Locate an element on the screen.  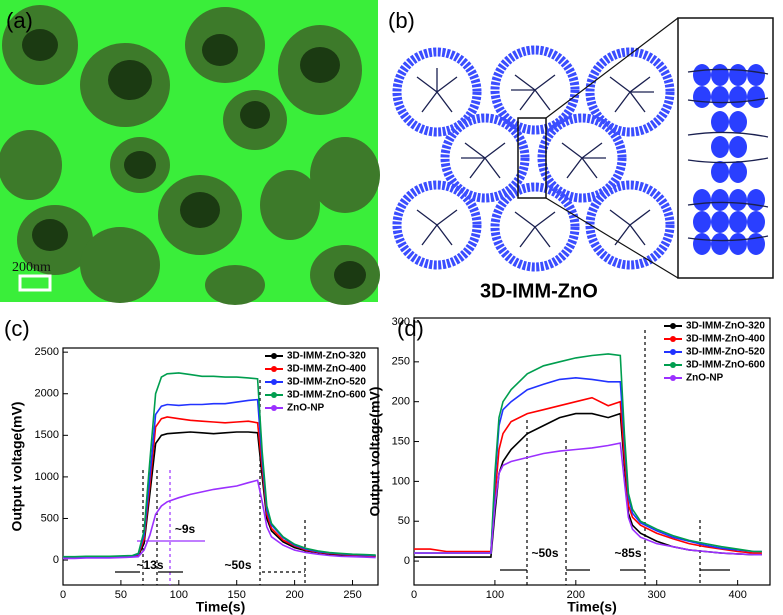
x-tick-label: 400 is located at coordinates (737, 595).